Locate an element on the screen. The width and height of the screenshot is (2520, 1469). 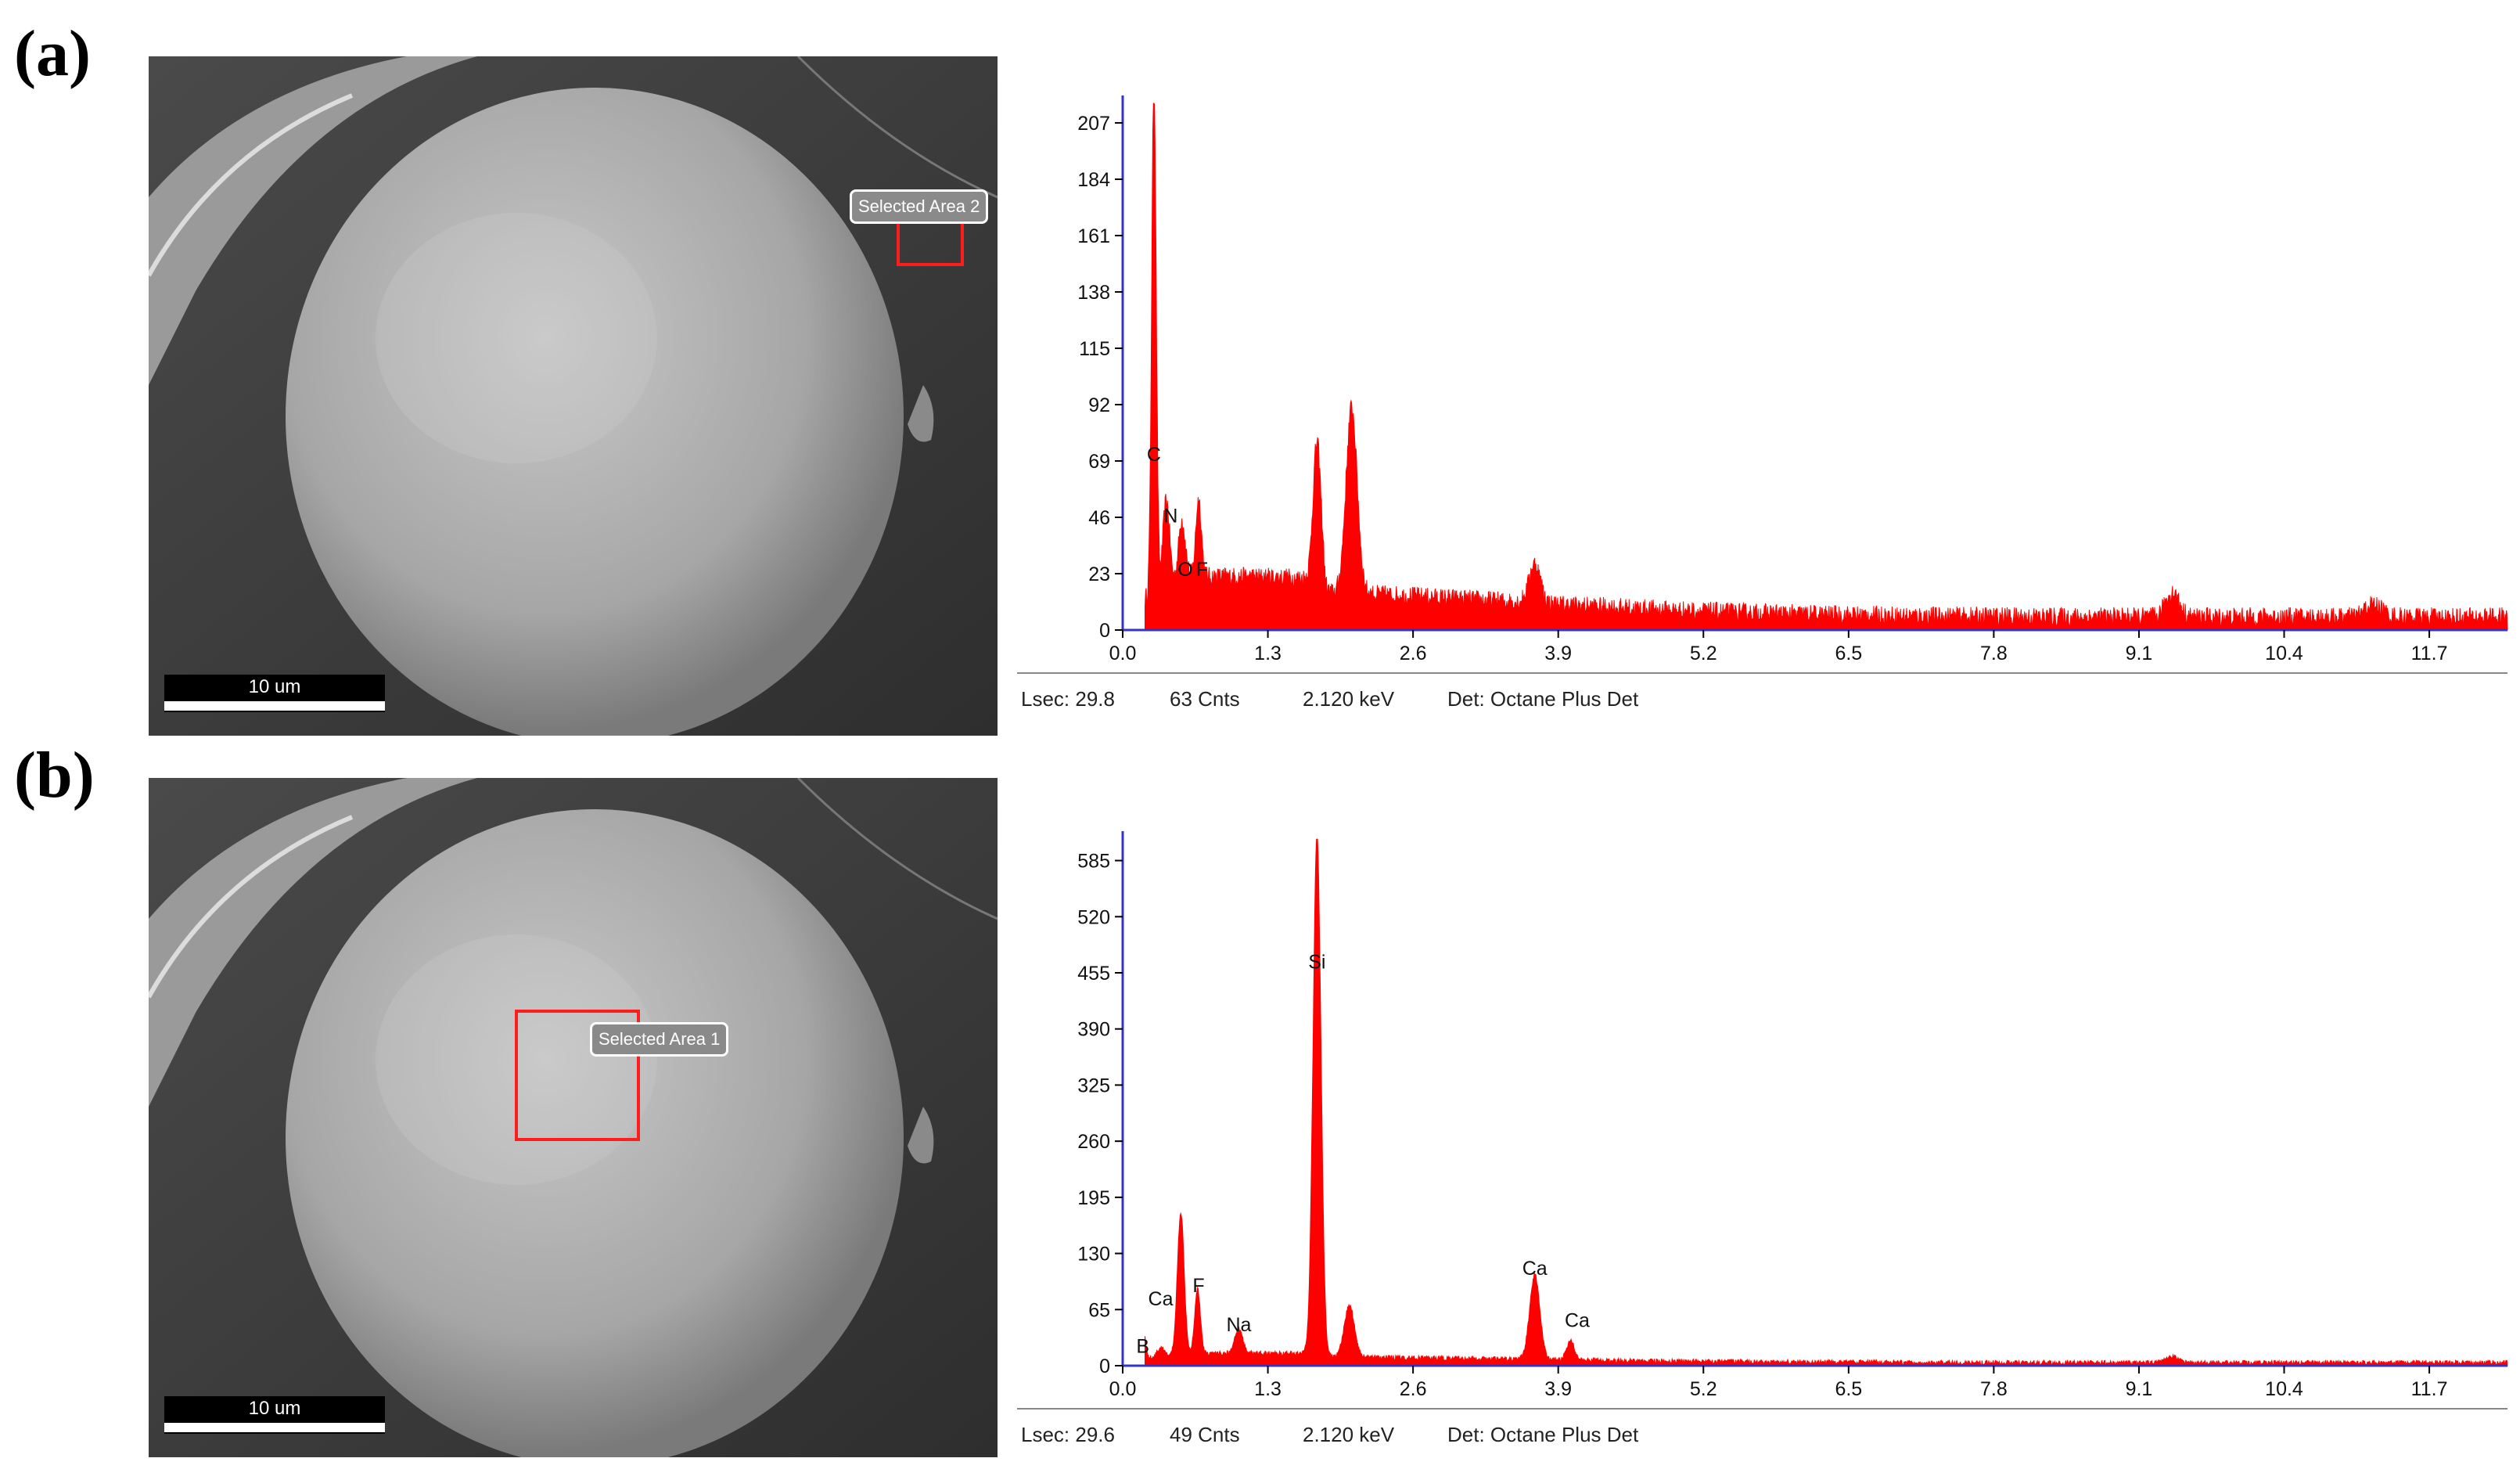
status-kev-b: 2.120 keV is located at coordinates (1349, 1434).